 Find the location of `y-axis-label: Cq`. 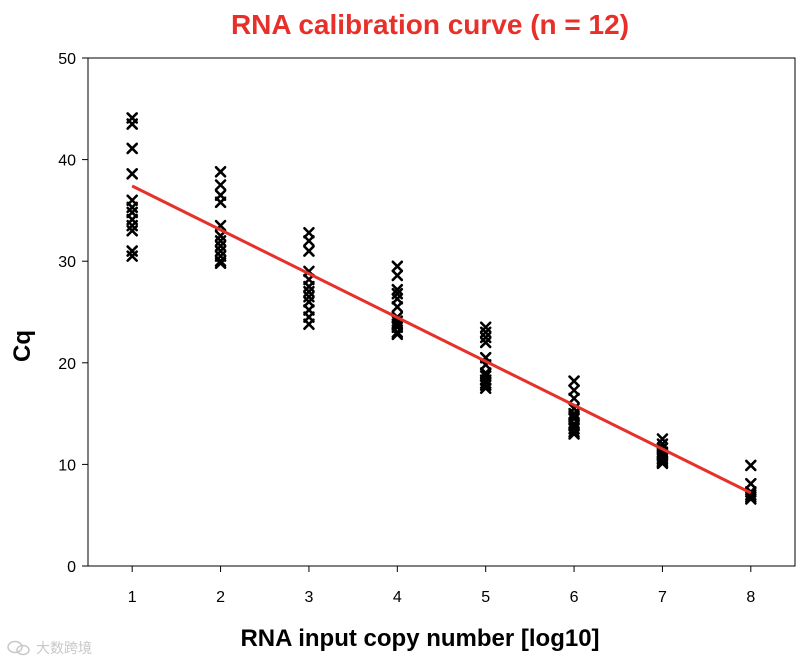

y-axis-label: Cq is located at coordinates (22, 346).